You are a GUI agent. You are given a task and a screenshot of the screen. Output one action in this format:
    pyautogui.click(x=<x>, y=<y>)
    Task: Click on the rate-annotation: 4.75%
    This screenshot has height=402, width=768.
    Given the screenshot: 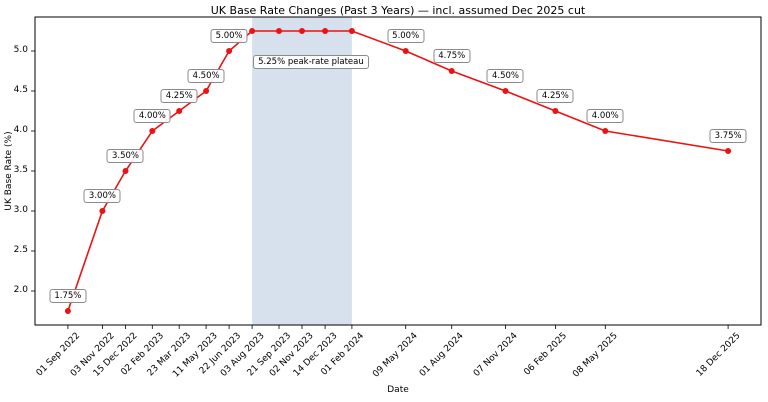 What is the action you would take?
    pyautogui.click(x=452, y=56)
    